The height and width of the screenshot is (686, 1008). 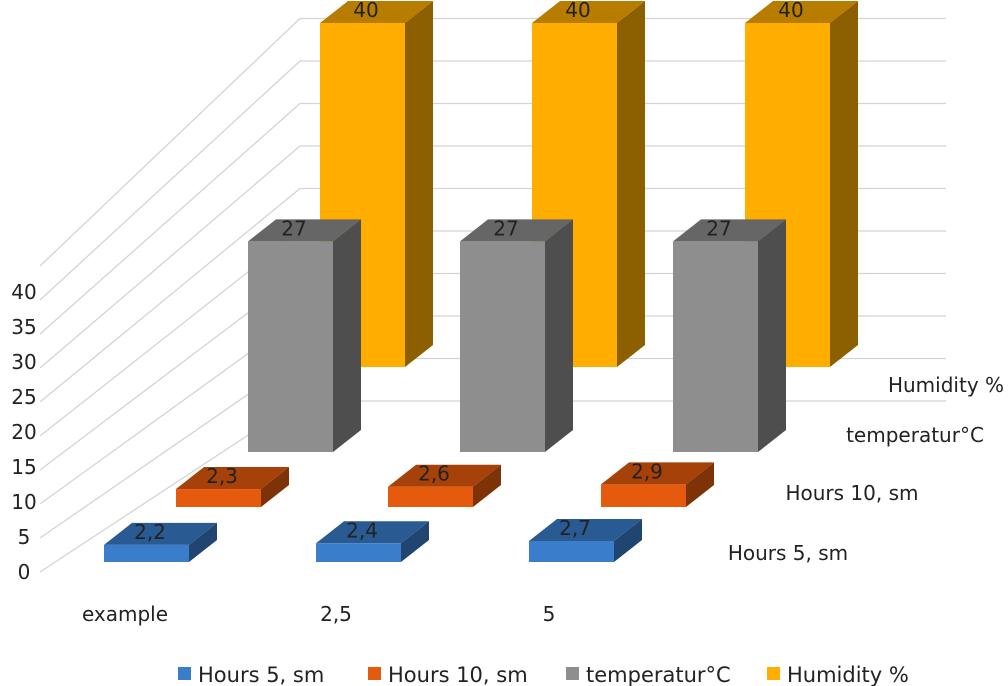 I want to click on y-tick-label: 25, so click(x=23, y=397).